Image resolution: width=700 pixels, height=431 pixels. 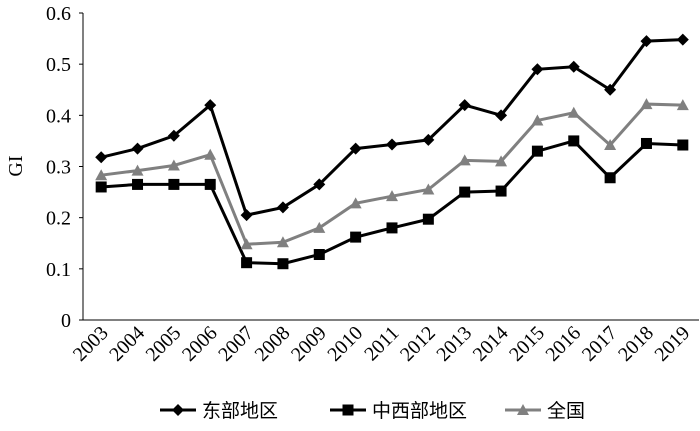 What do you see at coordinates (127, 344) in the screenshot?
I see `x-tick-label: 2004` at bounding box center [127, 344].